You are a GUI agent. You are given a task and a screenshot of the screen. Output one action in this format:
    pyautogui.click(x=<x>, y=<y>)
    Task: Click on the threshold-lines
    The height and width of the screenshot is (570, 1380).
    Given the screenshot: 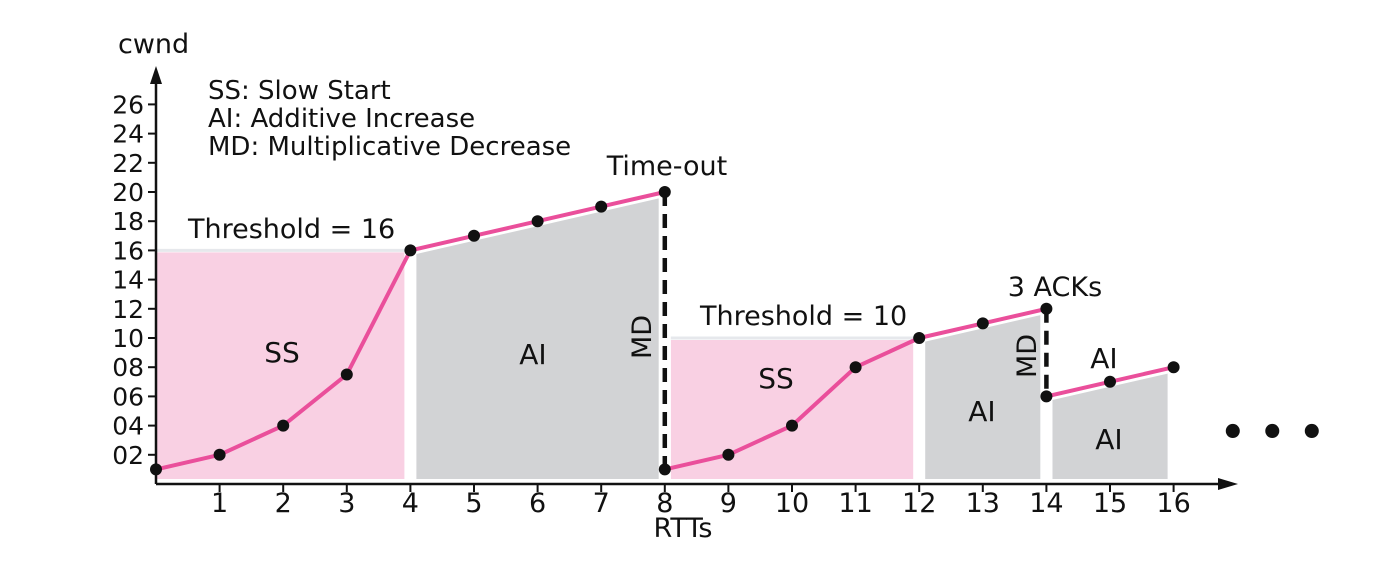 What is the action you would take?
    pyautogui.click(x=538, y=294)
    